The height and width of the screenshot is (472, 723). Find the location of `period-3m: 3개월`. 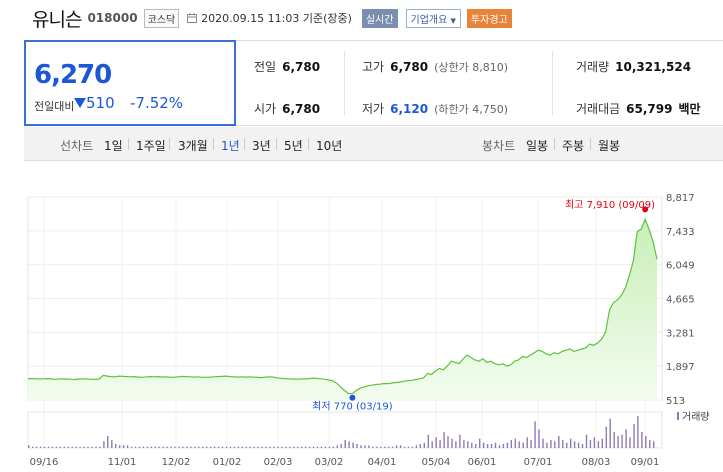

period-3m: 3개월 is located at coordinates (193, 146).